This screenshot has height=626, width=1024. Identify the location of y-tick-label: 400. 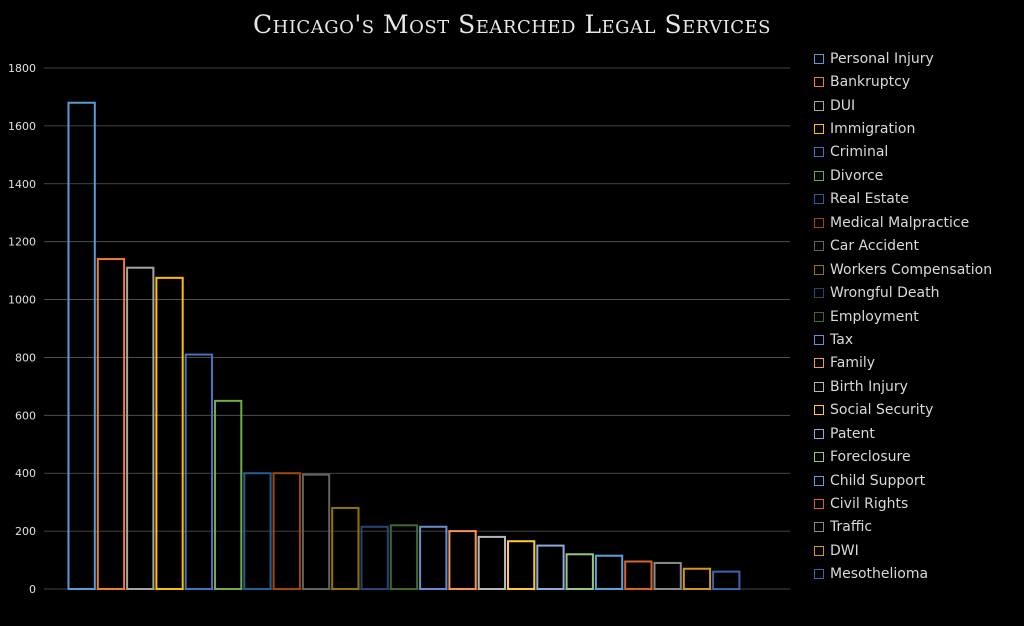
(25, 473).